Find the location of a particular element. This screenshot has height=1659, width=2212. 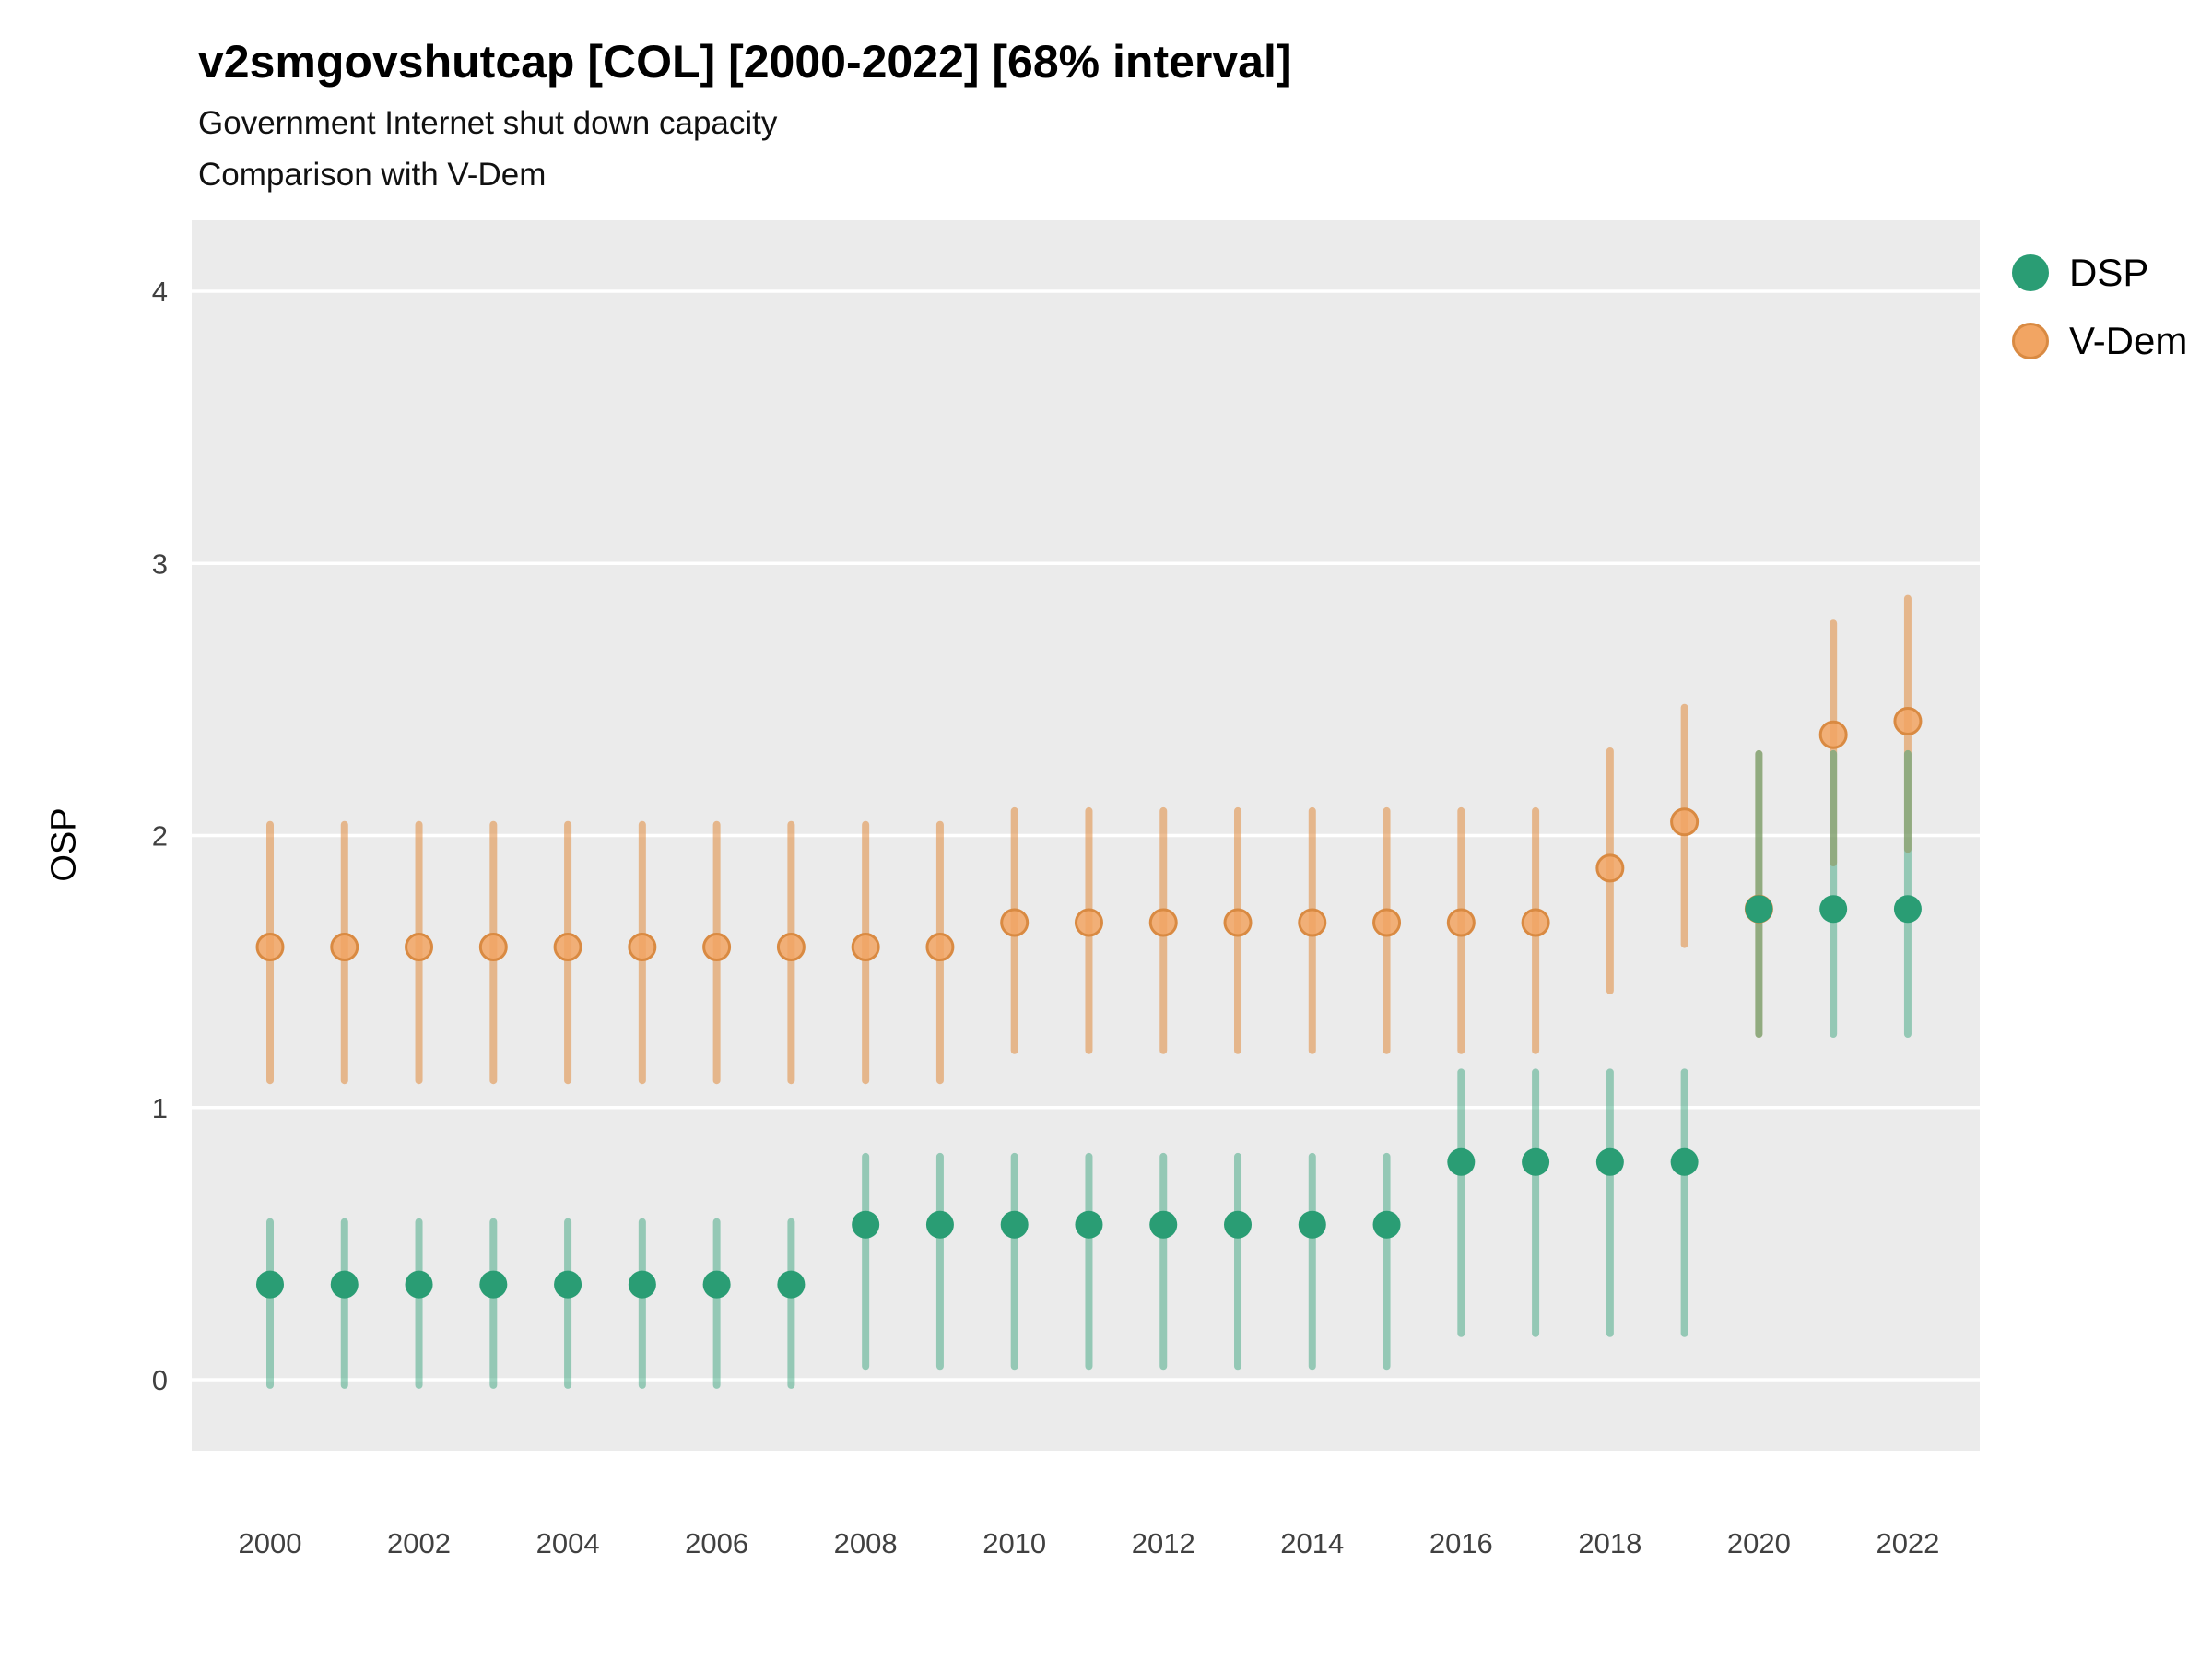

point-v-dem-2021 is located at coordinates (1833, 734).